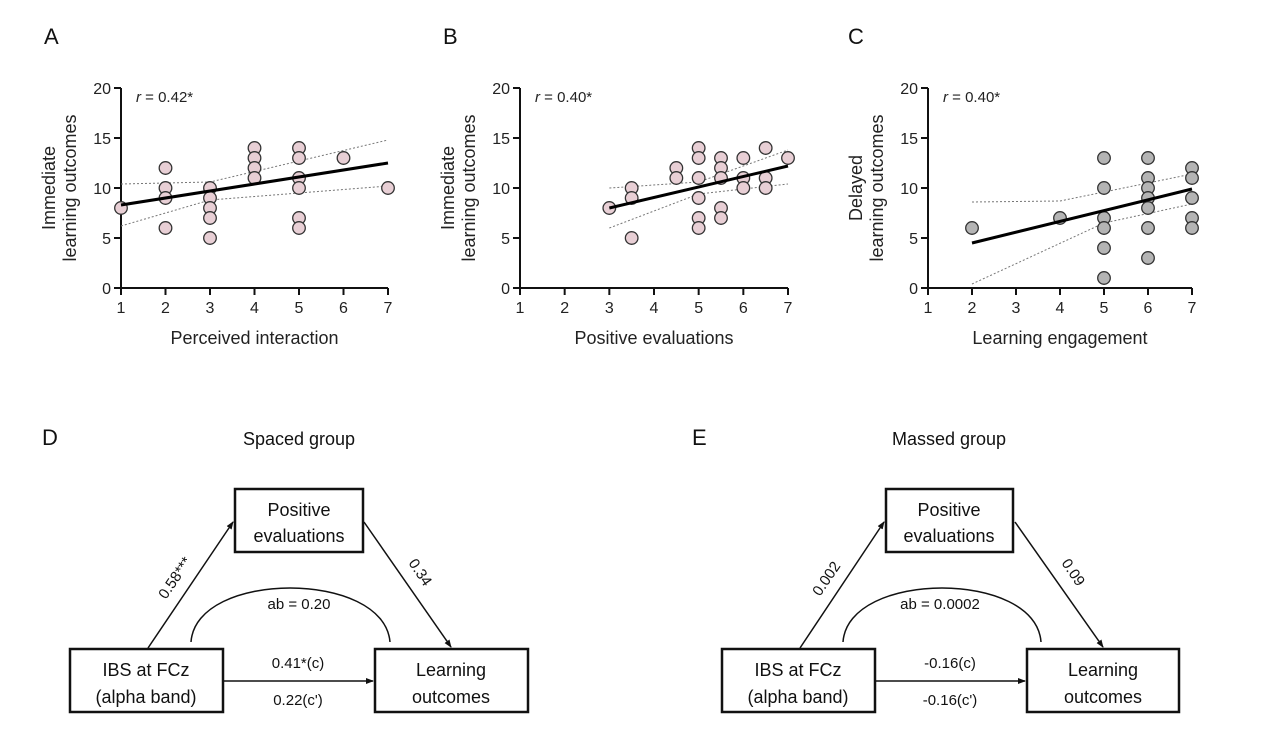 Image resolution: width=1268 pixels, height=731 pixels. Describe the element at coordinates (388, 308) in the screenshot. I see `x-tick-label: 7` at that location.